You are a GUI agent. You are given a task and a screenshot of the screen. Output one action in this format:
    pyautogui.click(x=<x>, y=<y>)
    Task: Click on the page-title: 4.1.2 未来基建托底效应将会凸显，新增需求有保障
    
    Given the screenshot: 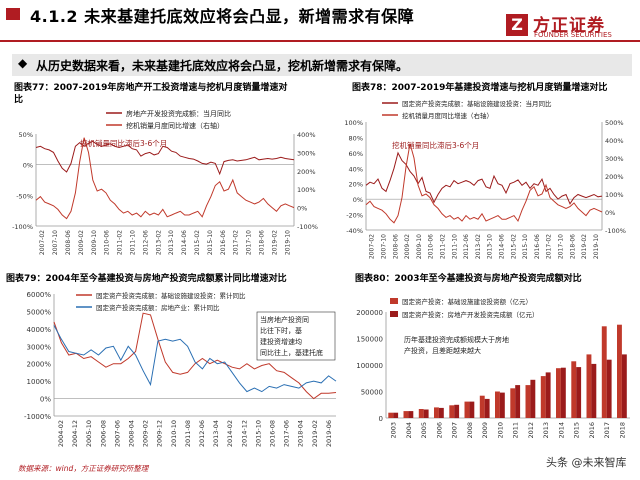 What is the action you would take?
    pyautogui.click(x=222, y=16)
    